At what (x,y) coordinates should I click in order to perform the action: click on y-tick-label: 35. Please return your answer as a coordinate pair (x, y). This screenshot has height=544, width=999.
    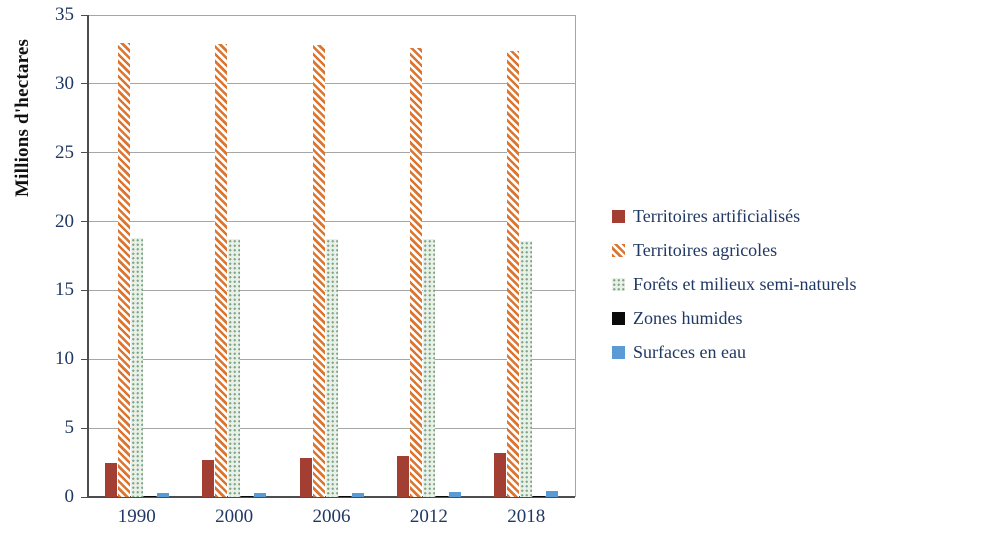
    Looking at the image, I should click on (64, 14).